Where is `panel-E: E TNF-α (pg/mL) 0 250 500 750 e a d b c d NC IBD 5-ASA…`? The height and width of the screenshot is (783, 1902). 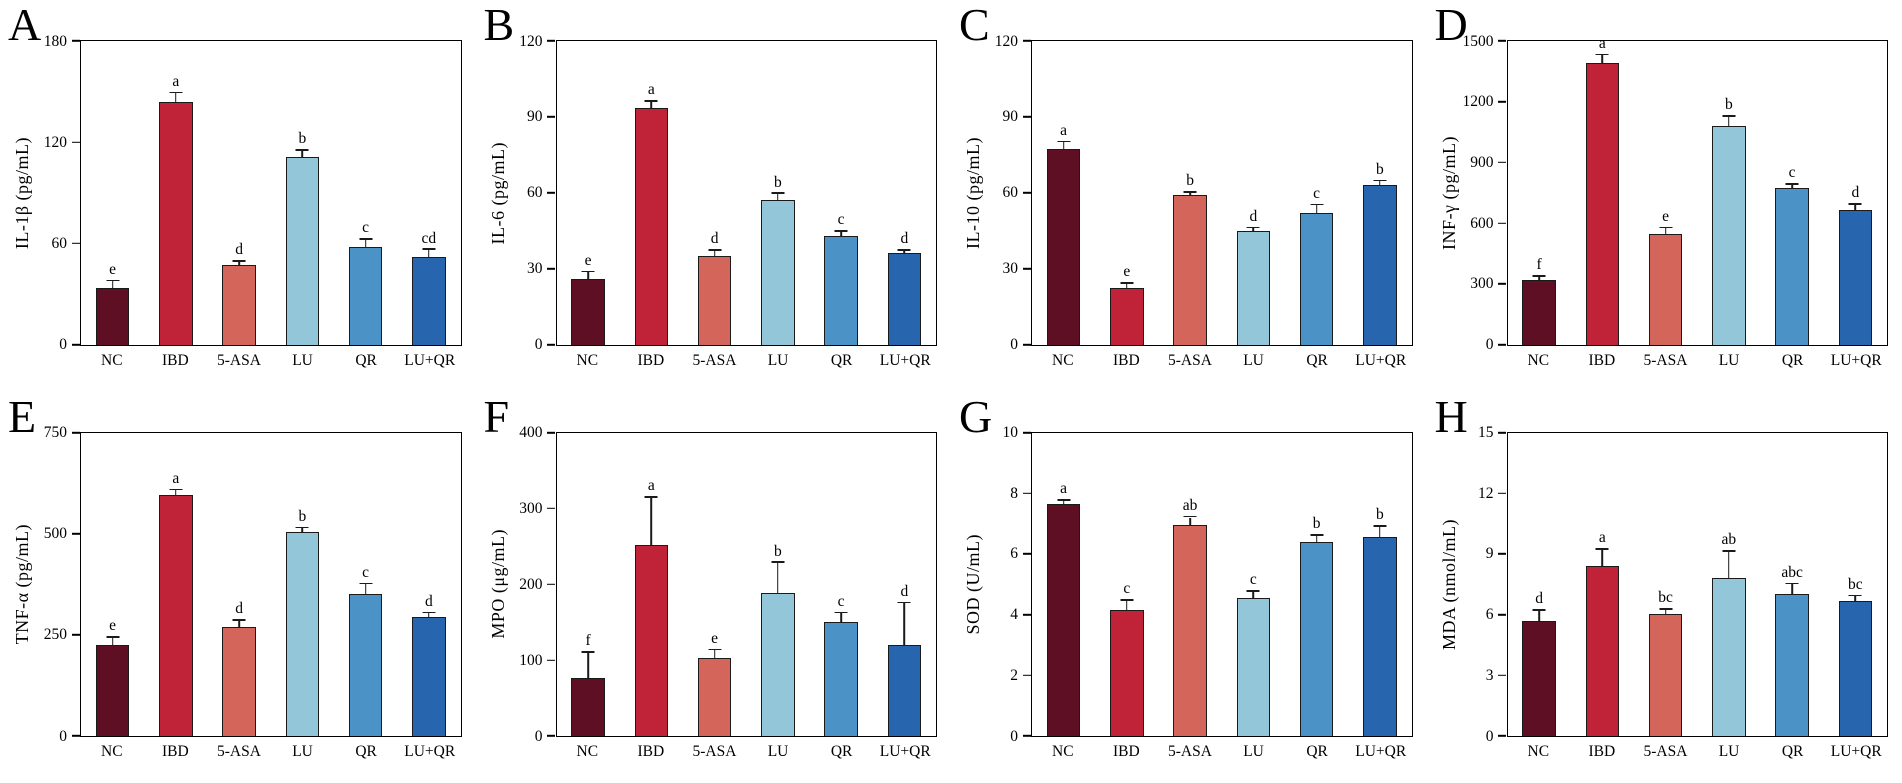
panel-E: E TNF-α (pg/mL) 0 250 500 750 e a d b c d NC IBD 5-ASA… is located at coordinates (238, 587).